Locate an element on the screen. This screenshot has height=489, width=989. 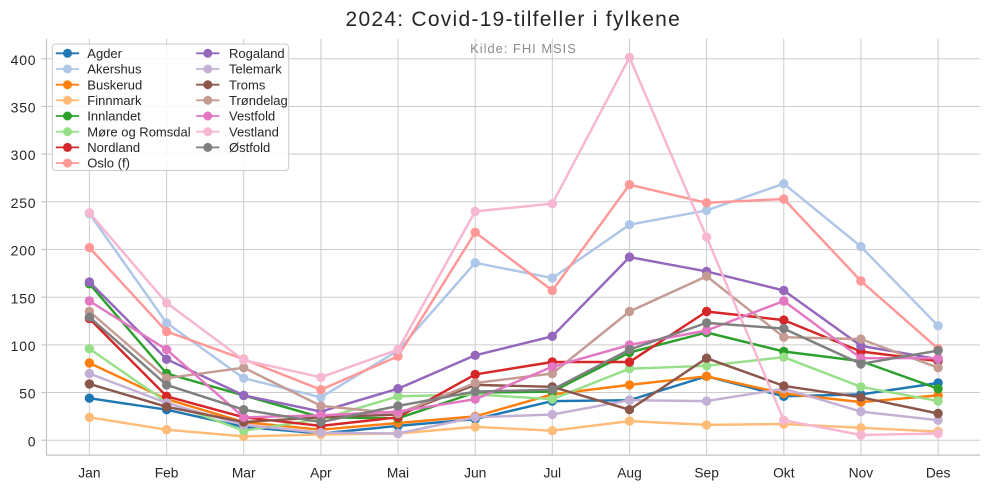
svg-text: Kilde: FHI MSIS is located at coordinates (523, 48).